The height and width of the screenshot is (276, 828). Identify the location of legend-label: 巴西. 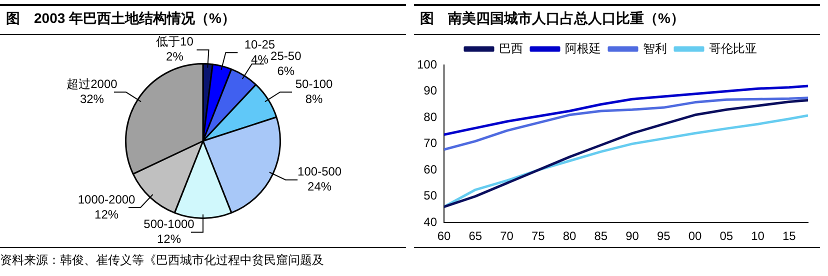
(511, 48).